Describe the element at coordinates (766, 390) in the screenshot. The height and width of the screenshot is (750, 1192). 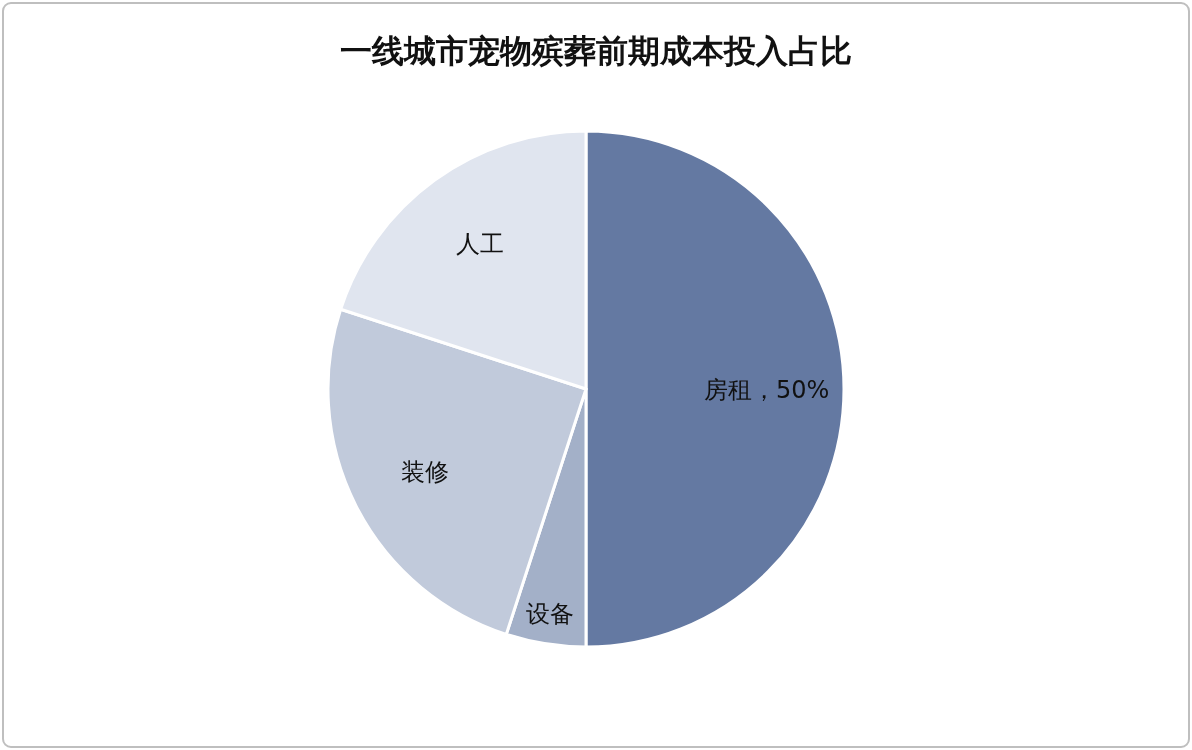
I see `slice-label: 房租，50%` at that location.